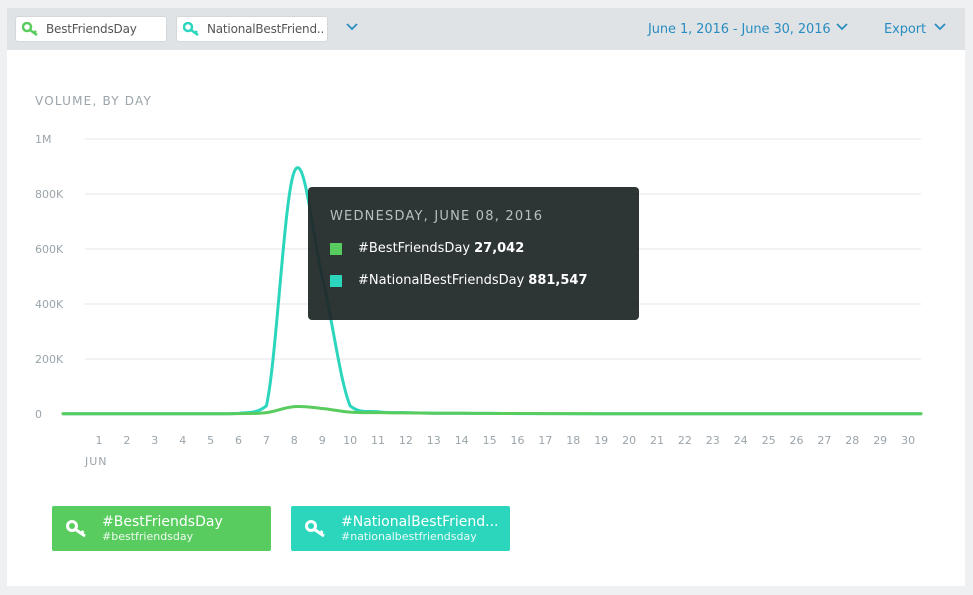 This screenshot has height=595, width=973. Describe the element at coordinates (43, 139) in the screenshot. I see `y-tick-label: 1M` at that location.